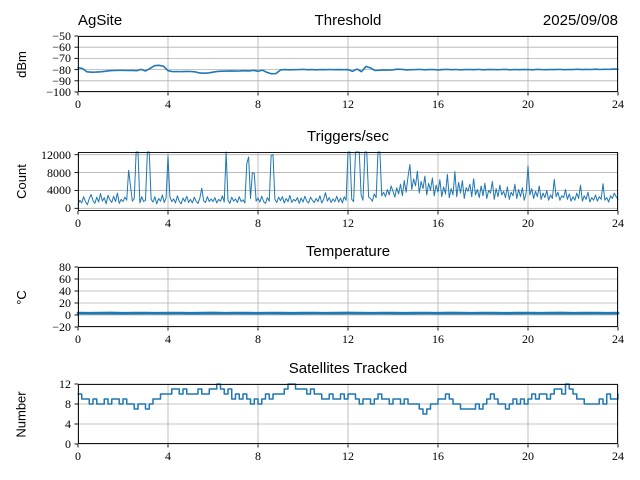 The image size is (640, 480). Describe the element at coordinates (59, 190) in the screenshot. I see `y-tick-label: 4000` at that location.